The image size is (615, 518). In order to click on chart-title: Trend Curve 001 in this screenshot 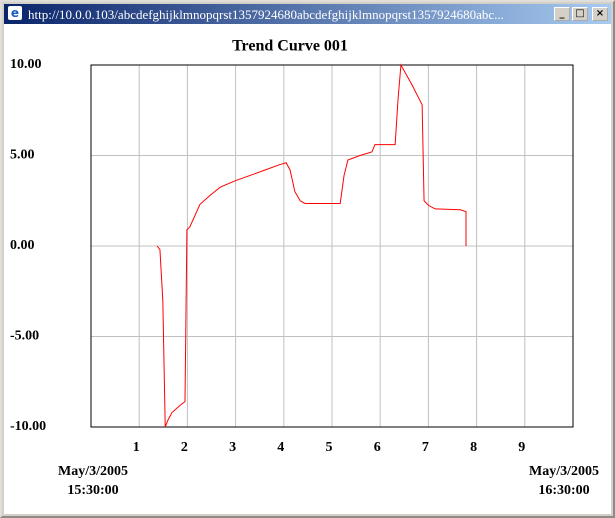, I will do `click(290, 46)`.